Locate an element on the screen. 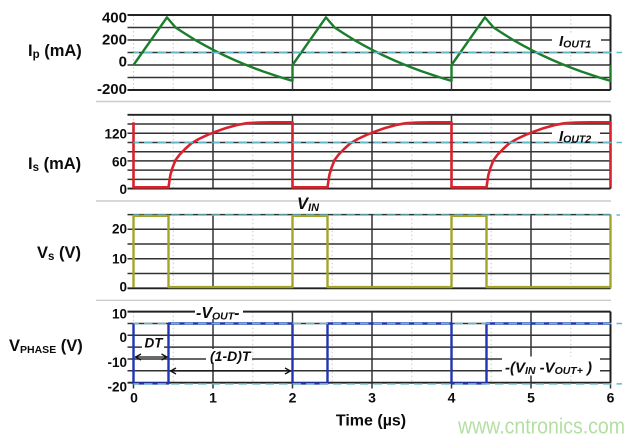  svg-text: -20 is located at coordinates (117, 387).